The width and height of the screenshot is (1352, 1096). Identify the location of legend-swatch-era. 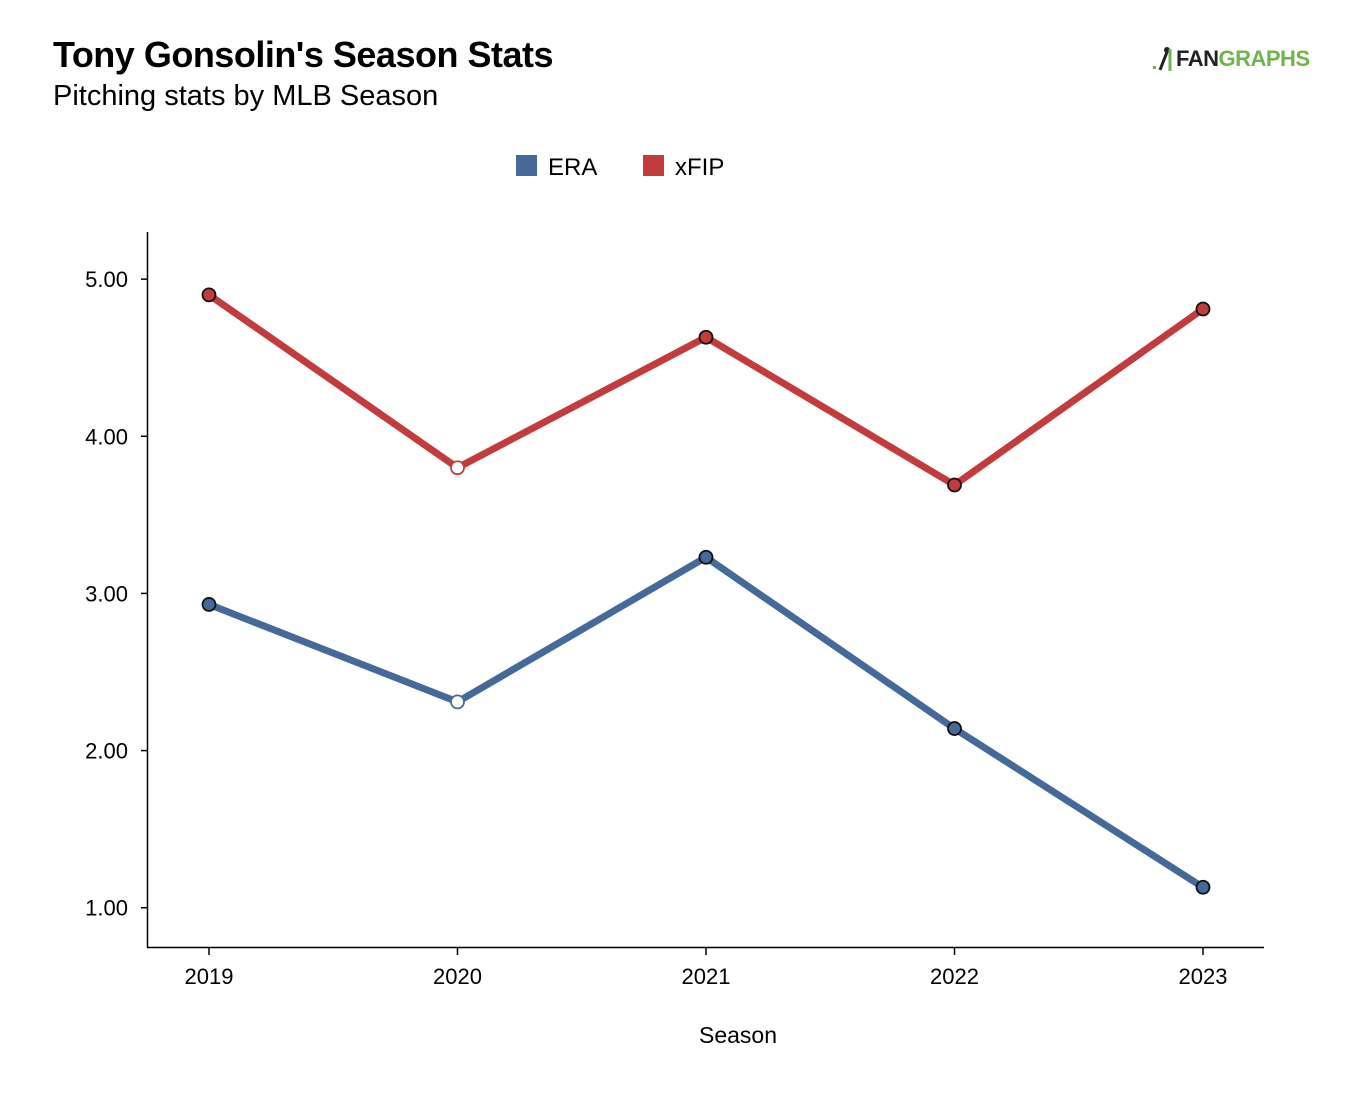
(526, 165).